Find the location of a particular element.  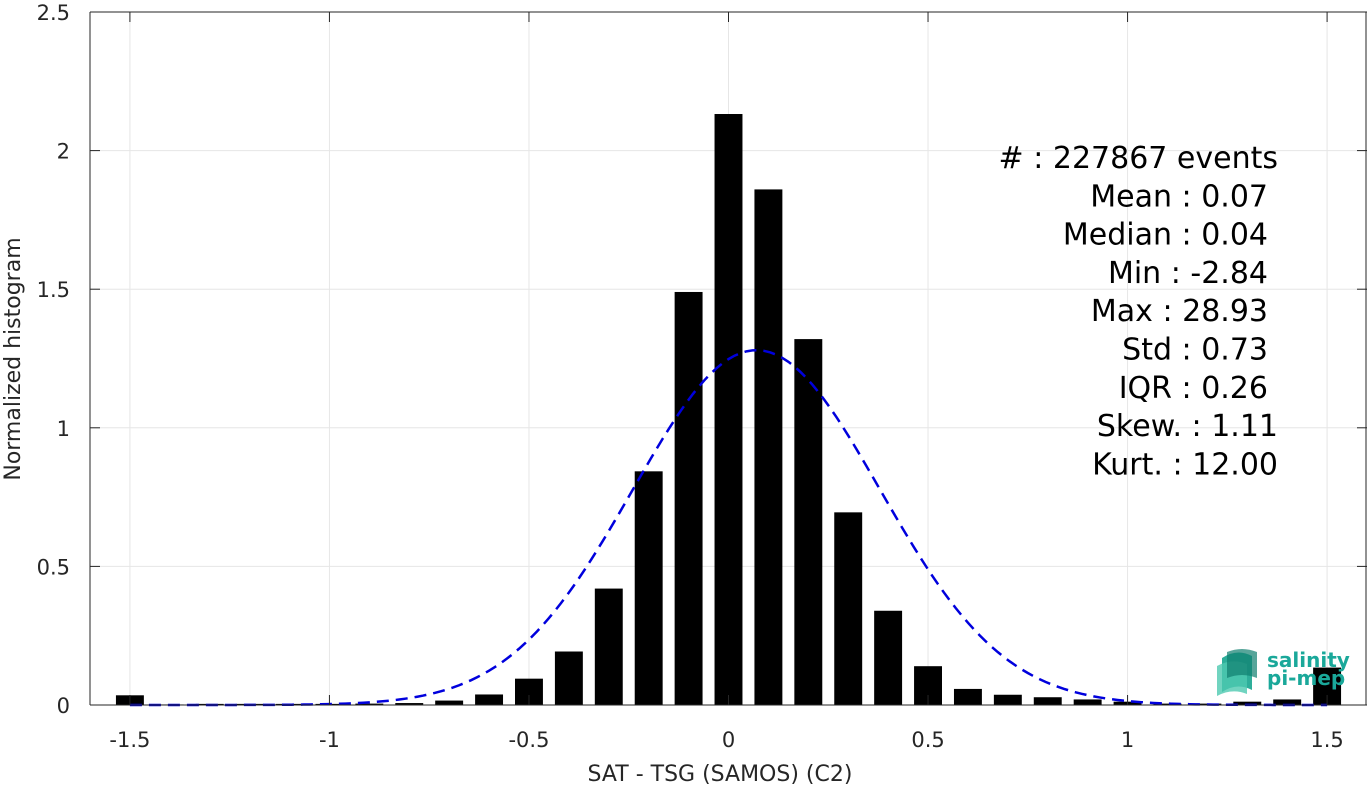

x-tick-label: 0.5 is located at coordinates (927, 740).